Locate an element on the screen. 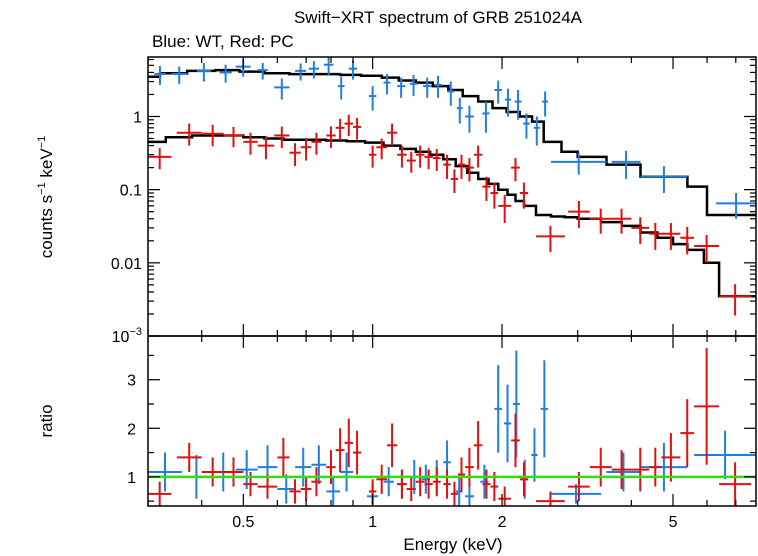 The height and width of the screenshot is (556, 758). x-axis-label: Energy (keV) is located at coordinates (452, 544).